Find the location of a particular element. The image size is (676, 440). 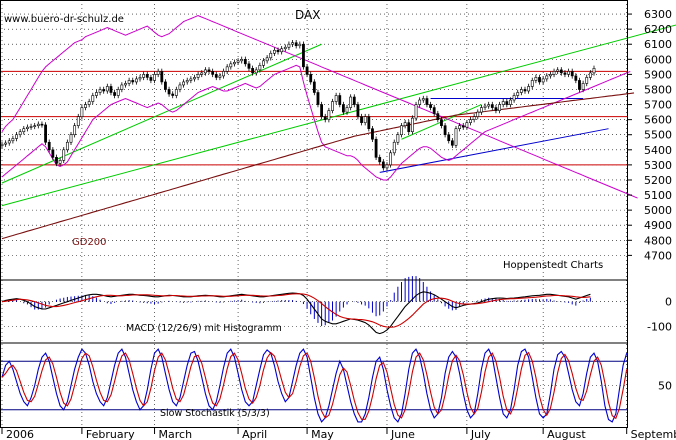

month-label: March is located at coordinates (176, 434).